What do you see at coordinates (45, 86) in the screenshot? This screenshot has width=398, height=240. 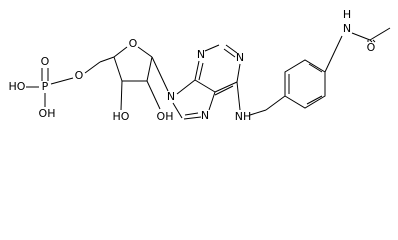 I see `atom-label: P` at bounding box center [45, 86].